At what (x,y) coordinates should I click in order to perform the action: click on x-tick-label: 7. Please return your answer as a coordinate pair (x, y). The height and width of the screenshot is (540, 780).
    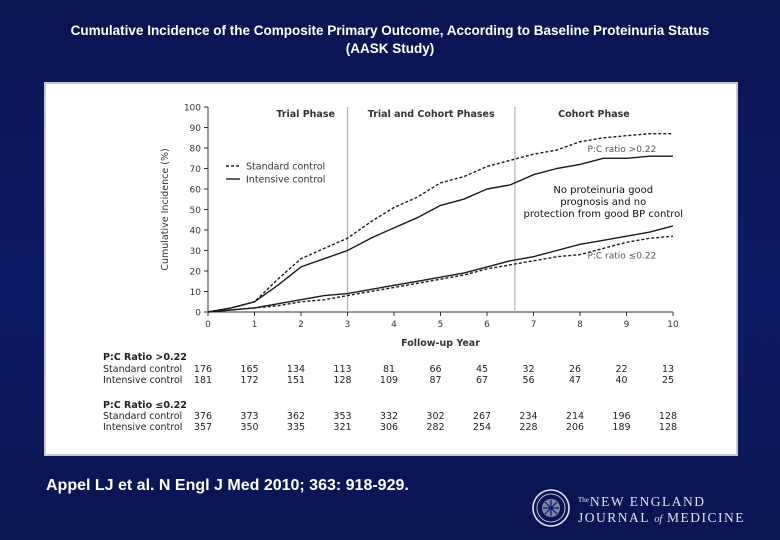
    Looking at the image, I should click on (534, 325).